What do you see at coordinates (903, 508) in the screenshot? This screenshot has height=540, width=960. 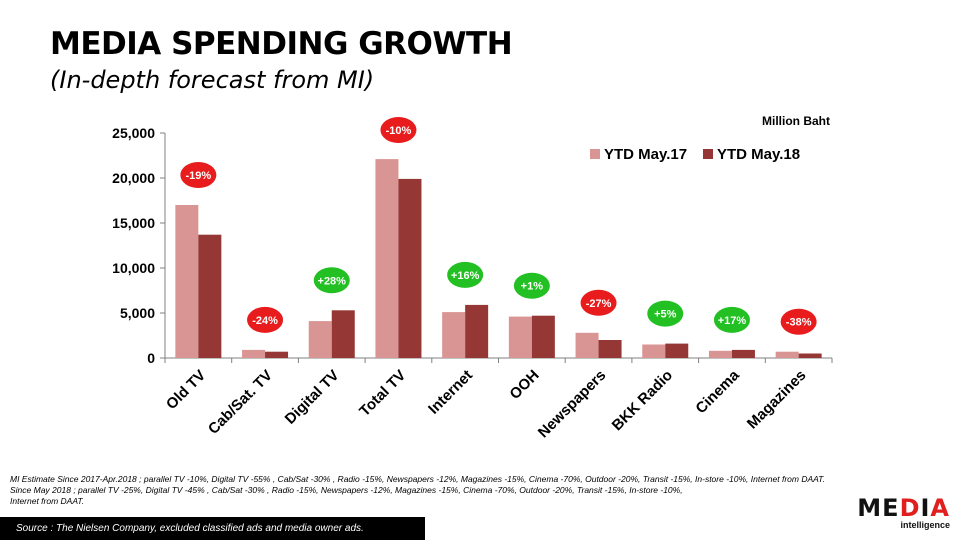 I see `logo-wordmark: MEDIA` at bounding box center [903, 508].